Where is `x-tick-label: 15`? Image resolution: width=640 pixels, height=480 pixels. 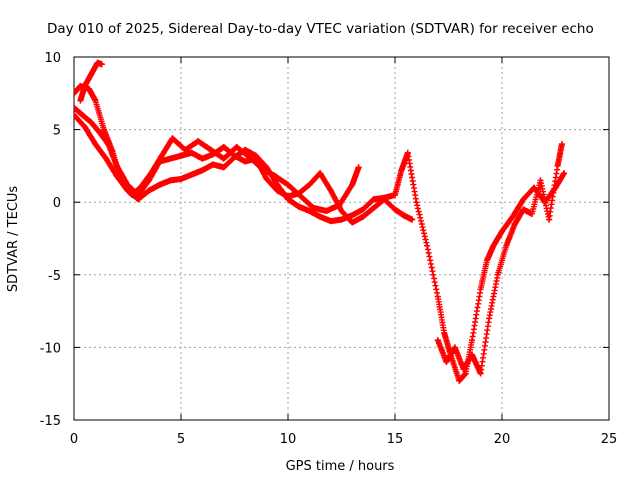 x-tick-label: 15 is located at coordinates (395, 439).